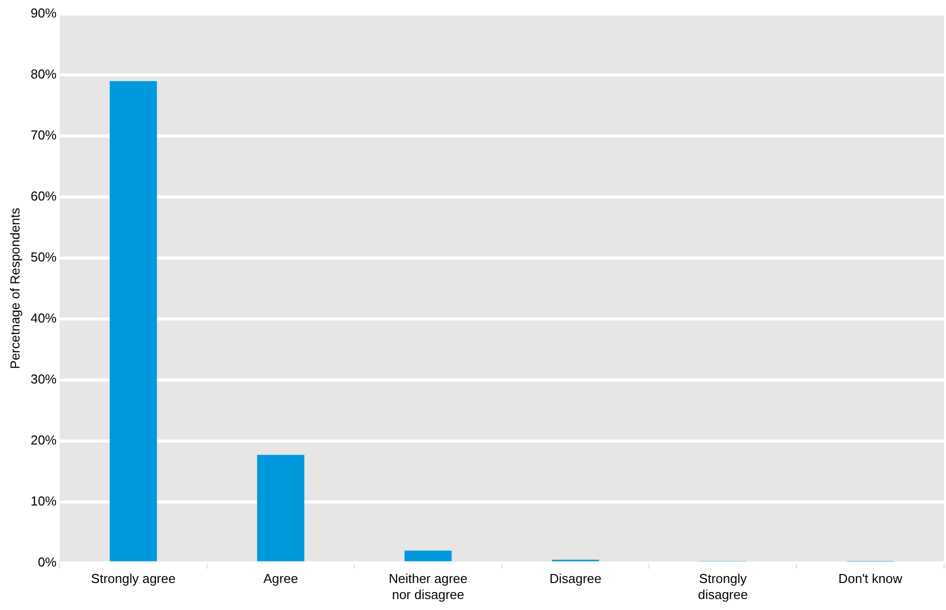 This screenshot has height=610, width=946. I want to click on x-tick-label: Agree, so click(280, 578).